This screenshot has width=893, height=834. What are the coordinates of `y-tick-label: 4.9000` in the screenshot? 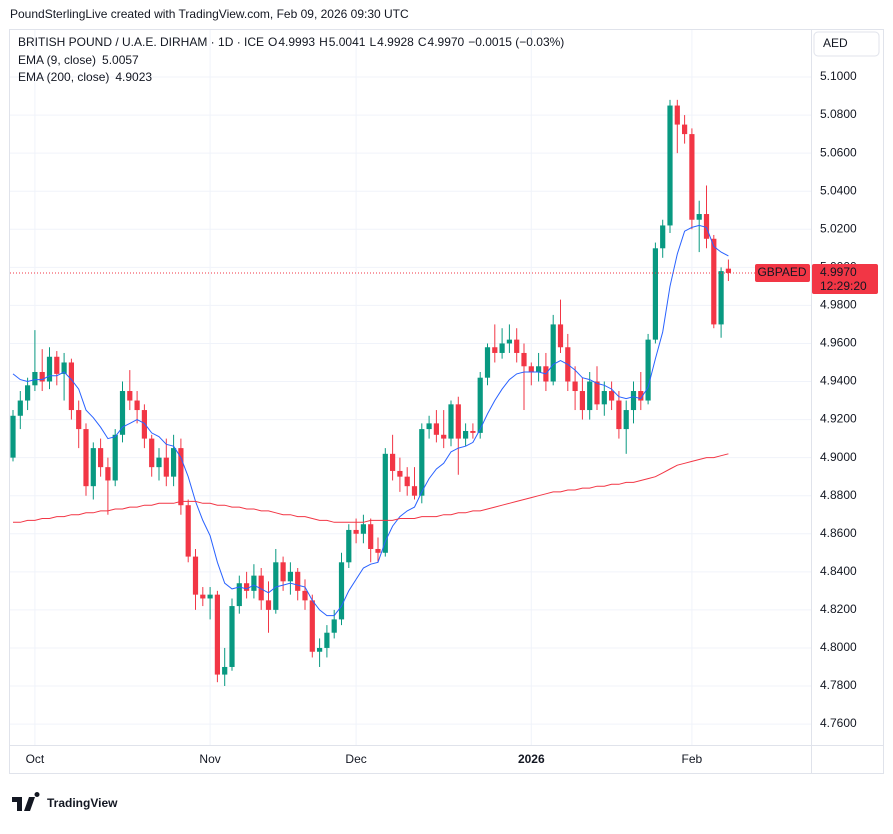 It's located at (838, 457).